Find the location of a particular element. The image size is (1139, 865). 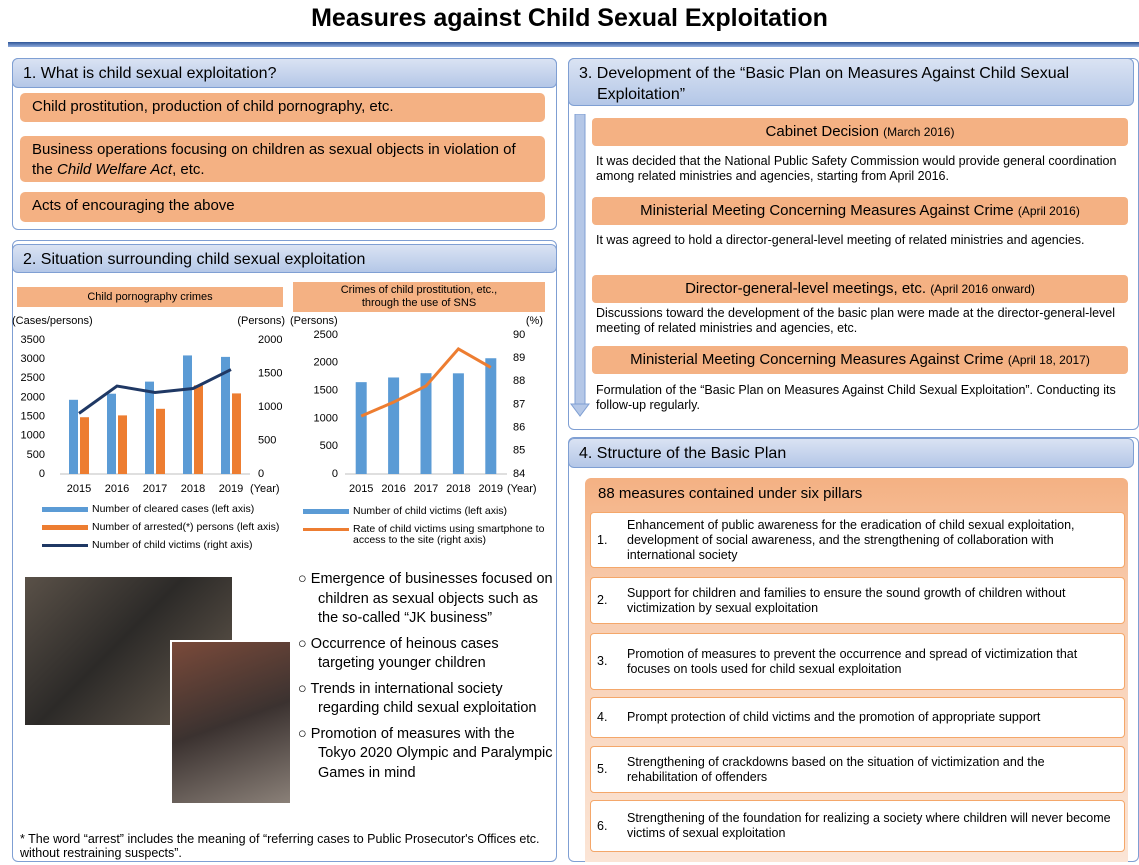

y-tick-label: 500 is located at coordinates (329, 446).